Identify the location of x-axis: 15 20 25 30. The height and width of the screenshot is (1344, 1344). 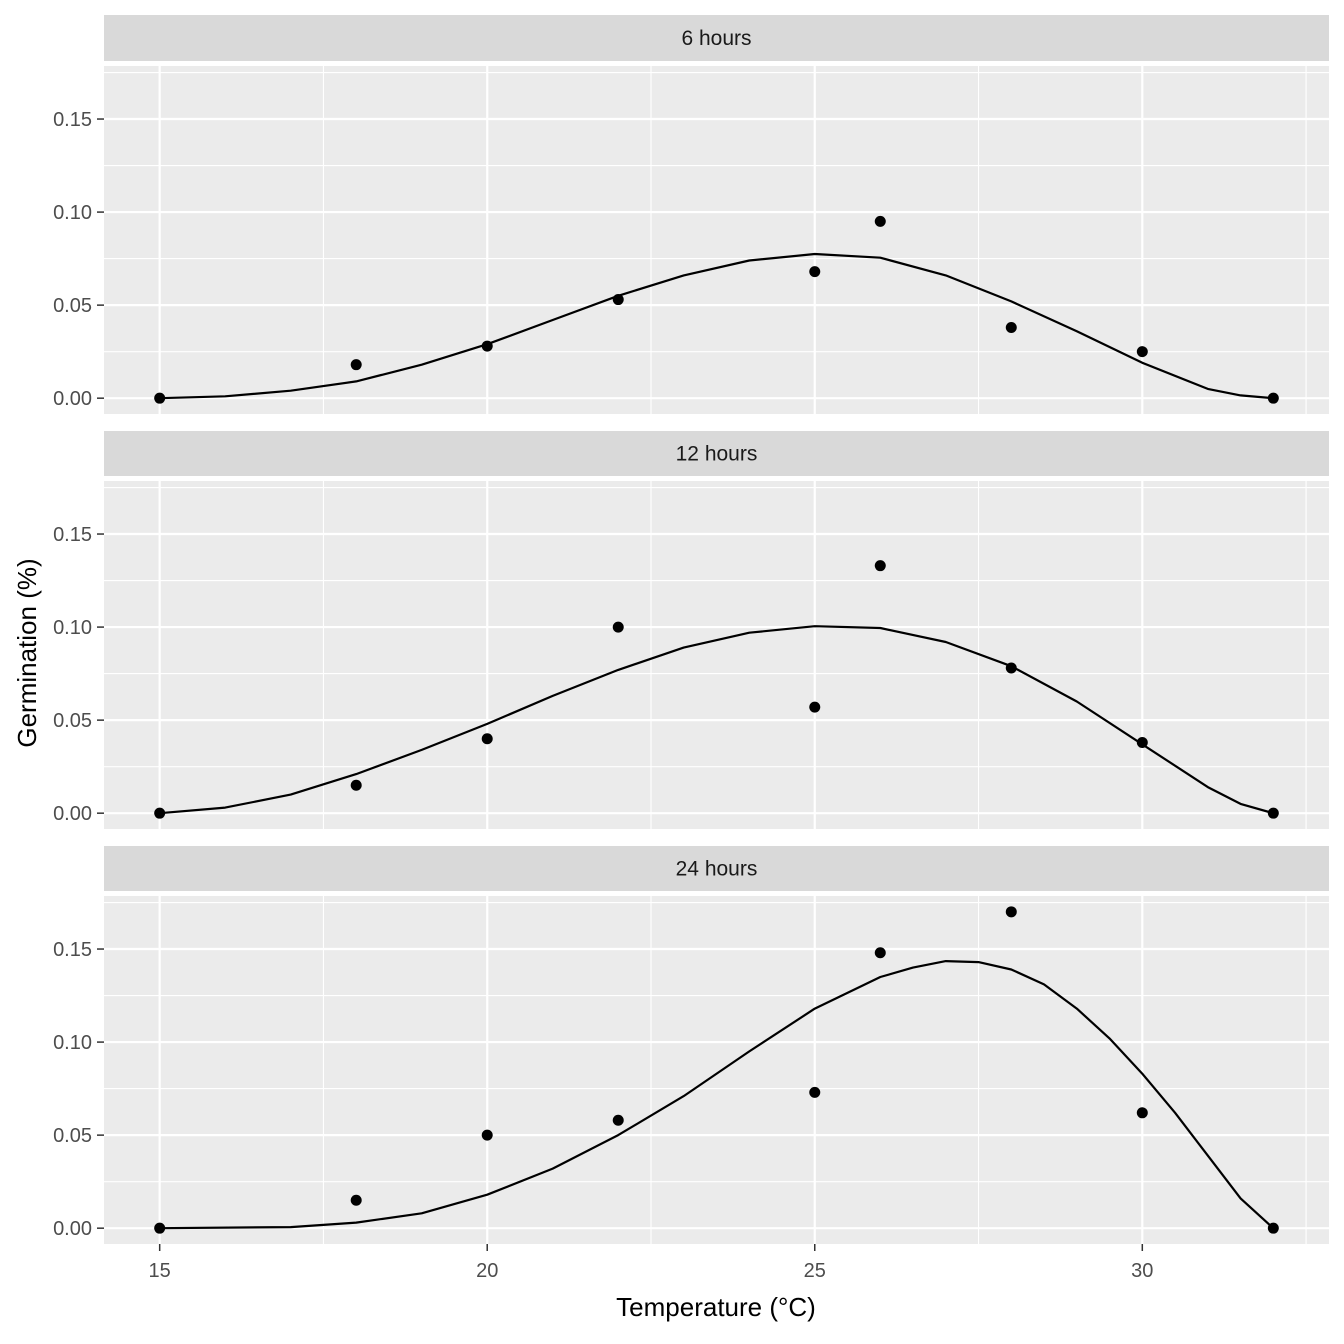
(651, 1263).